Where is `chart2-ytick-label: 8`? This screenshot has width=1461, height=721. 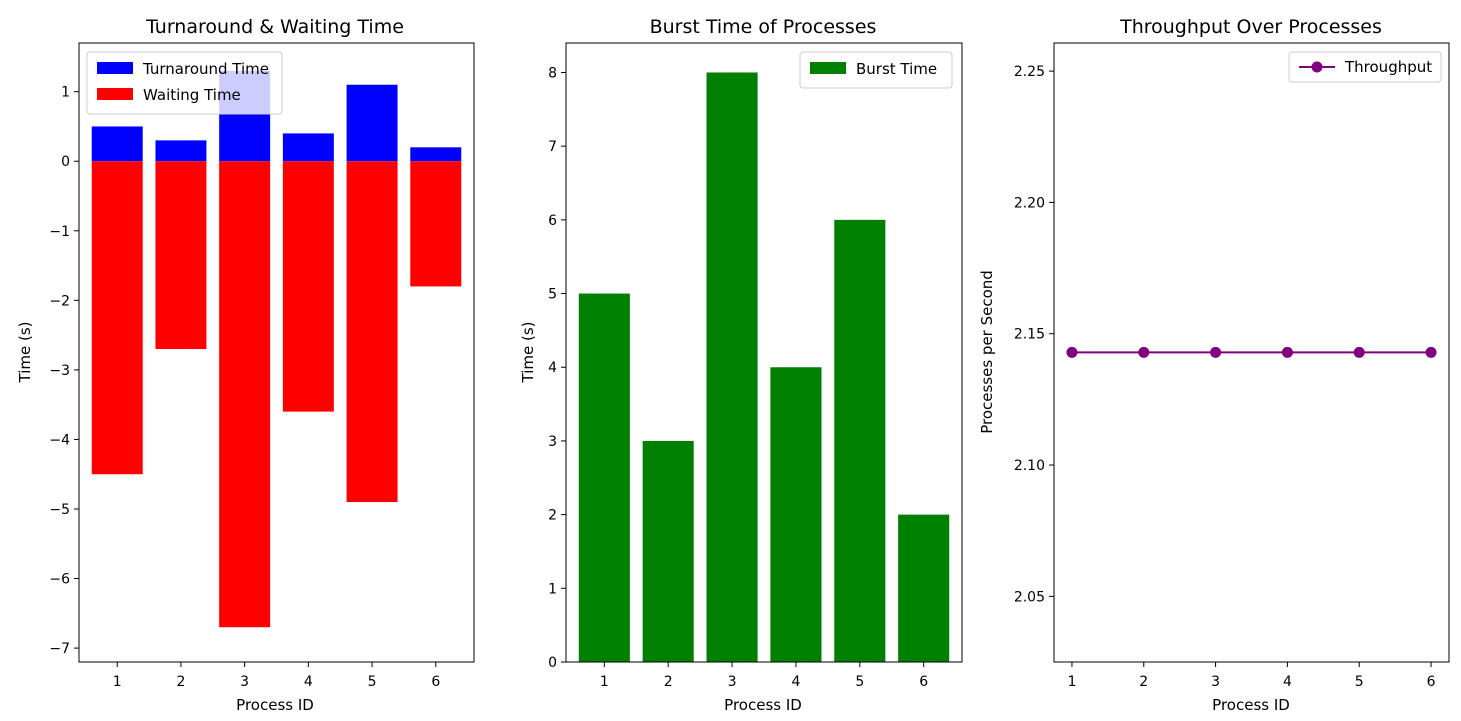
chart2-ytick-label: 8 is located at coordinates (552, 73).